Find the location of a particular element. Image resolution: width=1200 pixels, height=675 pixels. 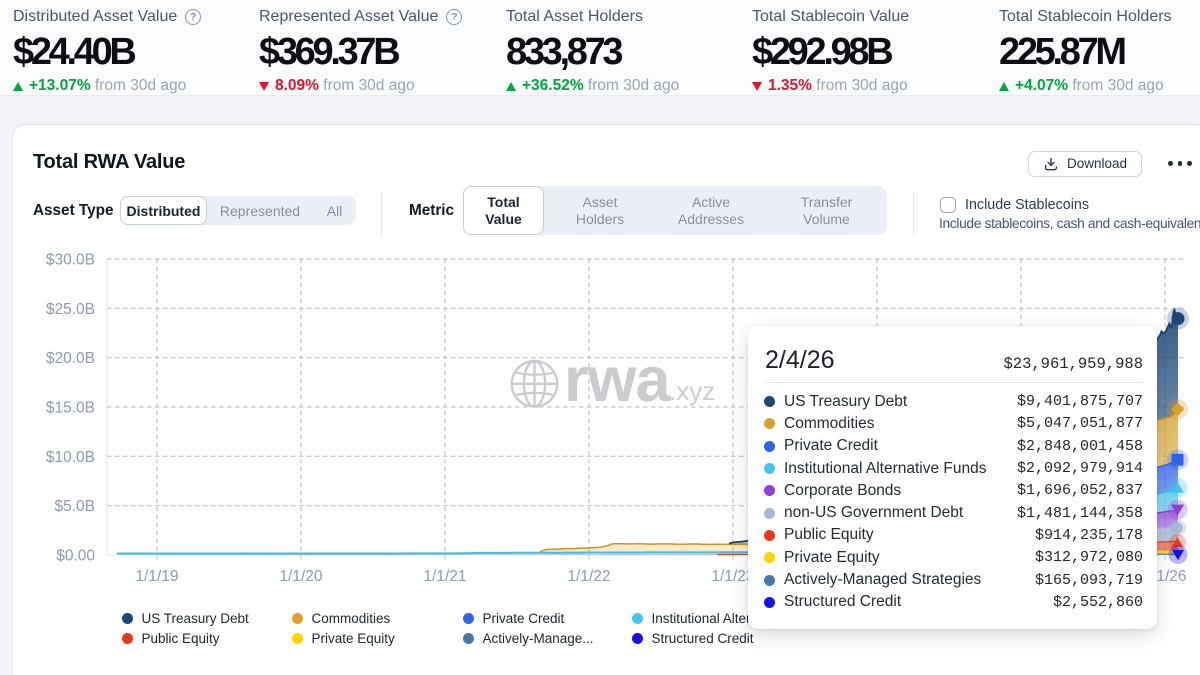

svg-text: $20.0B is located at coordinates (70, 358).